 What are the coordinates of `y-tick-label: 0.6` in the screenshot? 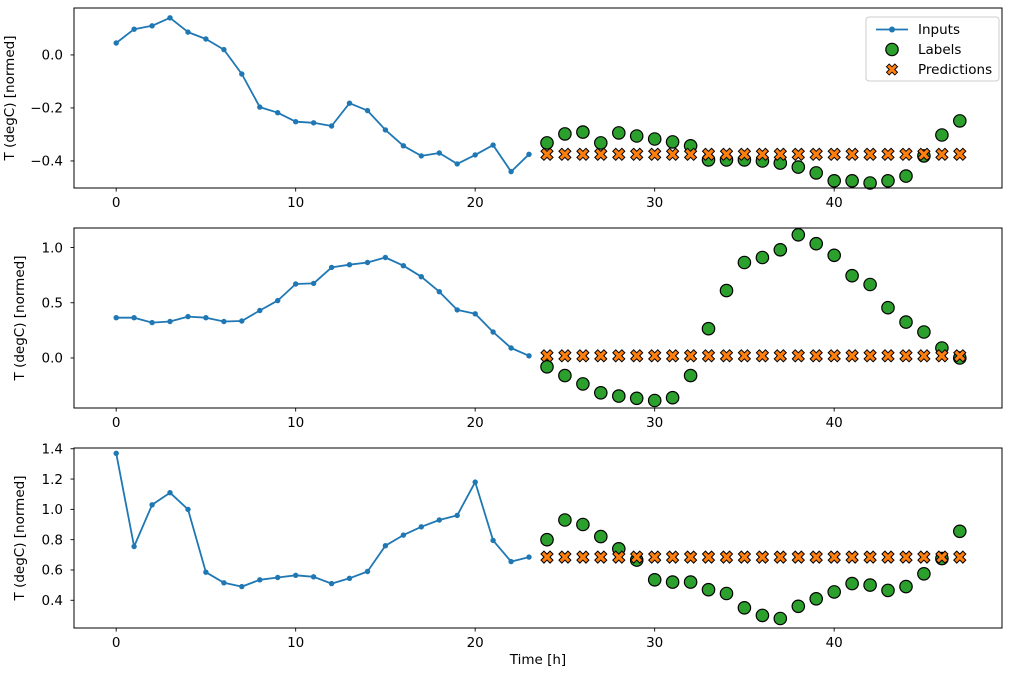 It's located at (52, 571).